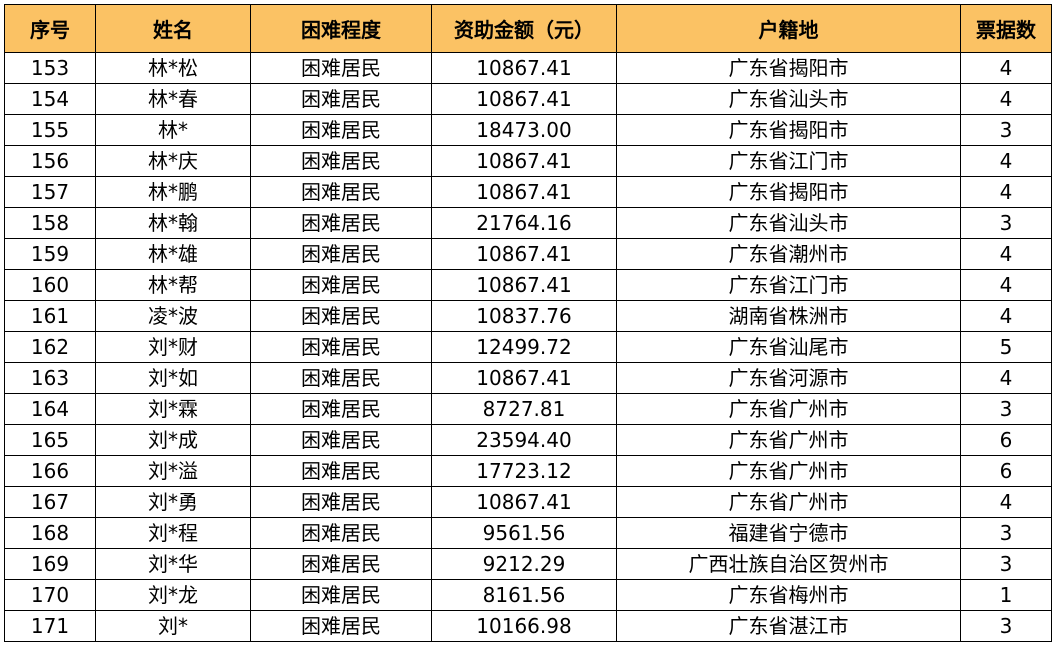 The image size is (1056, 652). I want to click on table-row: 162 刘*财 困难居民 12499.72 广东省汕尾市 5, so click(528, 347).